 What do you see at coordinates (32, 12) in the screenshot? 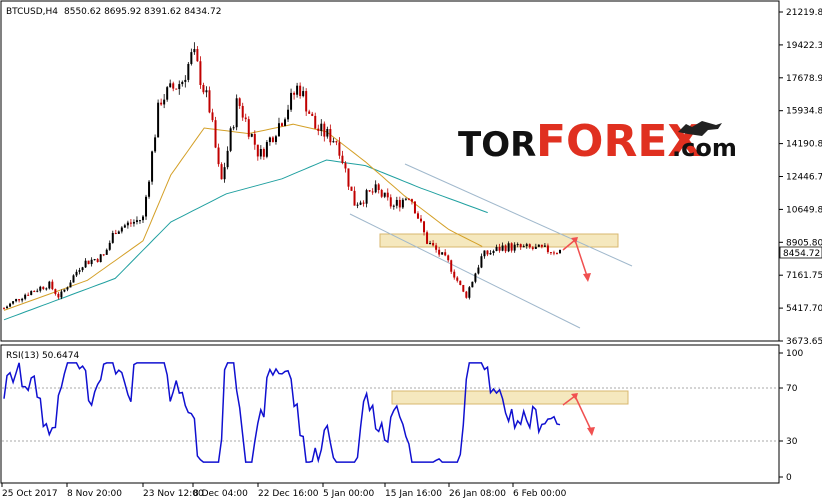
I see `chart-symbol: BTCUSD,H4` at bounding box center [32, 12].